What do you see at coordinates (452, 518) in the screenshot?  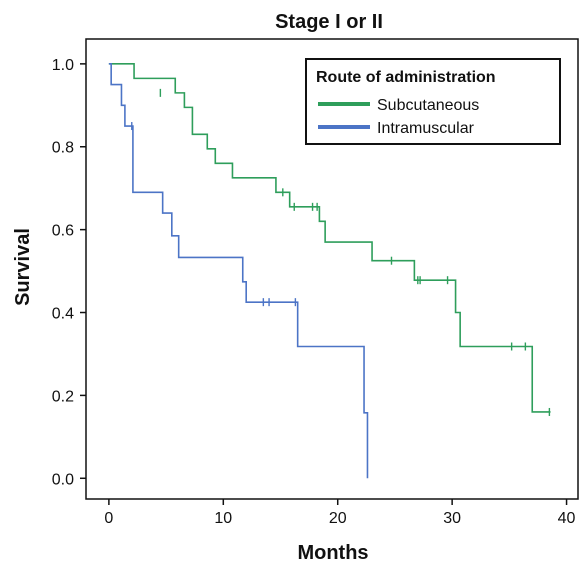 I see `x-tick-label: 30` at bounding box center [452, 518].